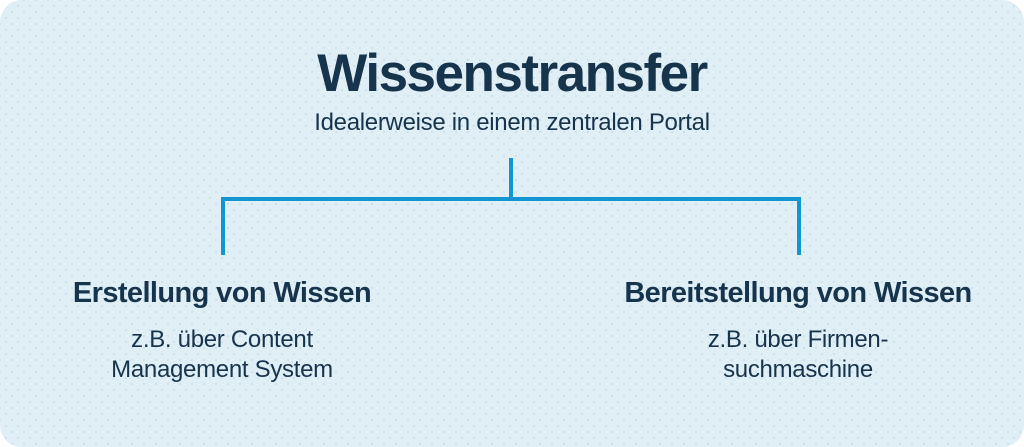 Image resolution: width=1024 pixels, height=447 pixels. Describe the element at coordinates (512, 73) in the screenshot. I see `diagram-title: Wissenstransfer` at that location.